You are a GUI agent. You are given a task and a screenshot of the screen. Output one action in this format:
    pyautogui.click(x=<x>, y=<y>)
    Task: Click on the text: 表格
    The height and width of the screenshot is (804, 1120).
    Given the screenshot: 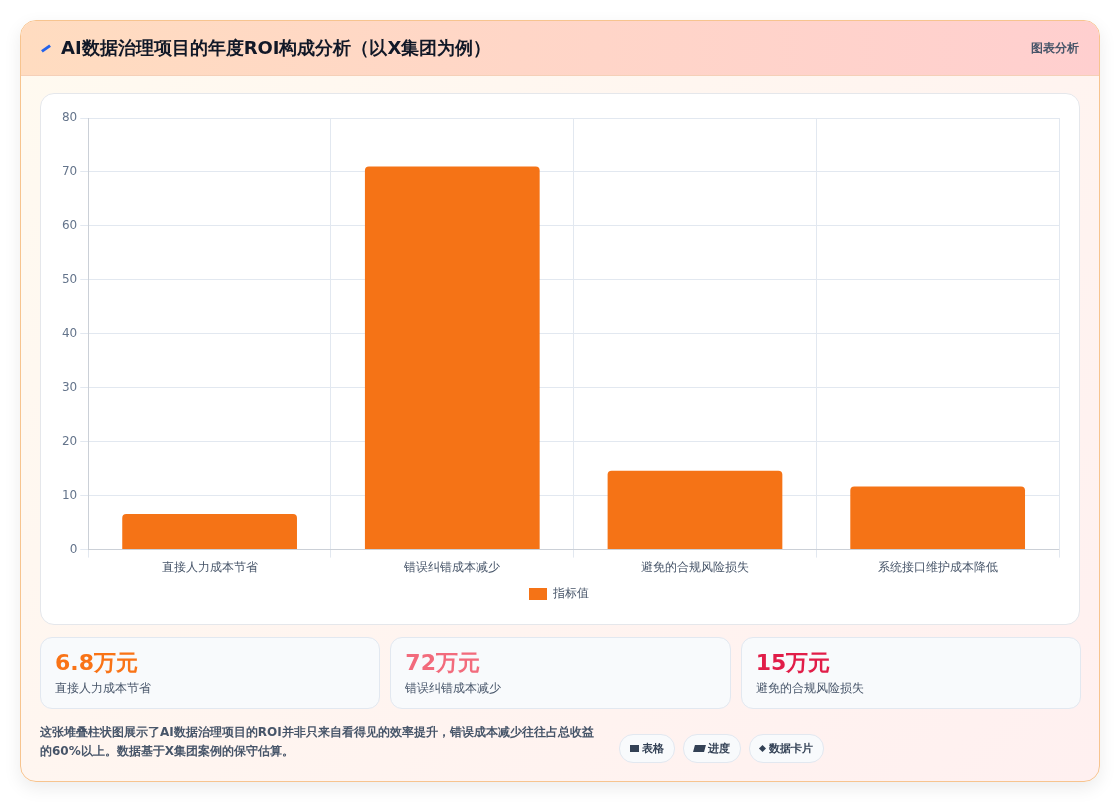 What is the action you would take?
    pyautogui.click(x=647, y=748)
    